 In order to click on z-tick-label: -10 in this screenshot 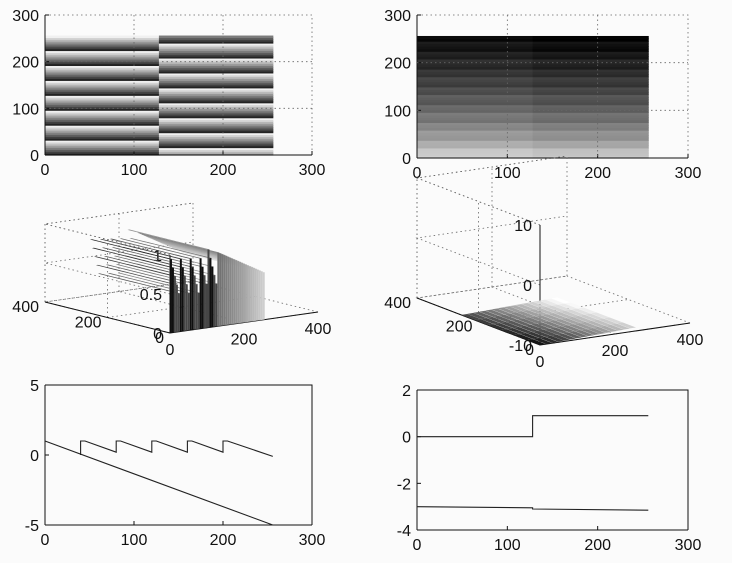, I will do `click(520, 346)`.